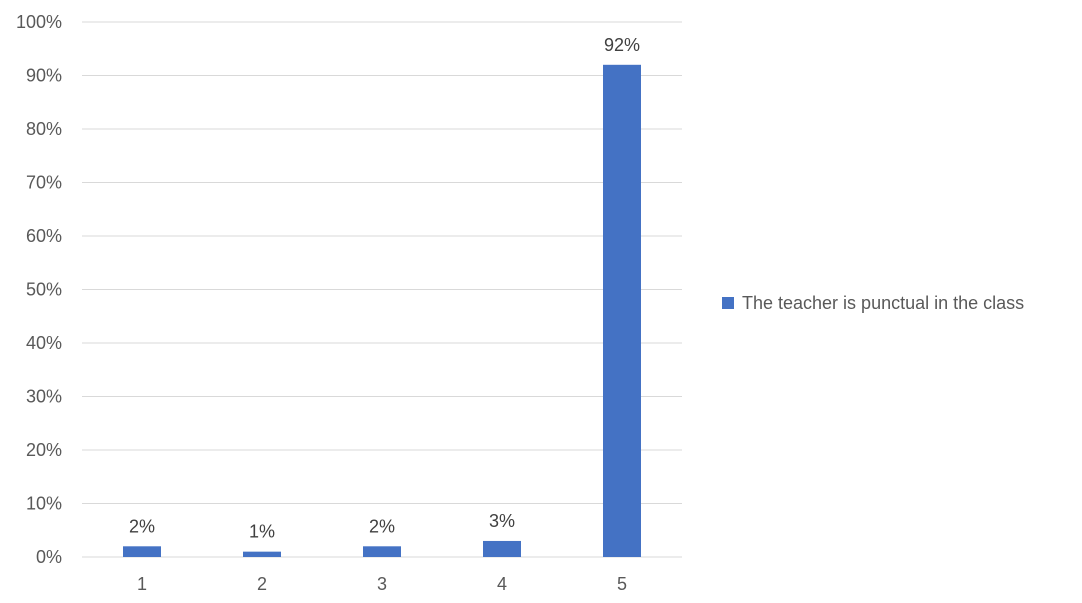  Describe the element at coordinates (883, 303) in the screenshot. I see `legend-label: The teacher is punctual in the class` at that location.